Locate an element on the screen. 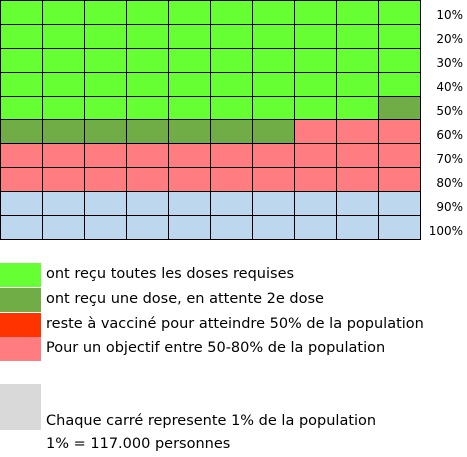 This screenshot has width=467, height=457. legend-swatch-fully-vaccinated is located at coordinates (20, 275).